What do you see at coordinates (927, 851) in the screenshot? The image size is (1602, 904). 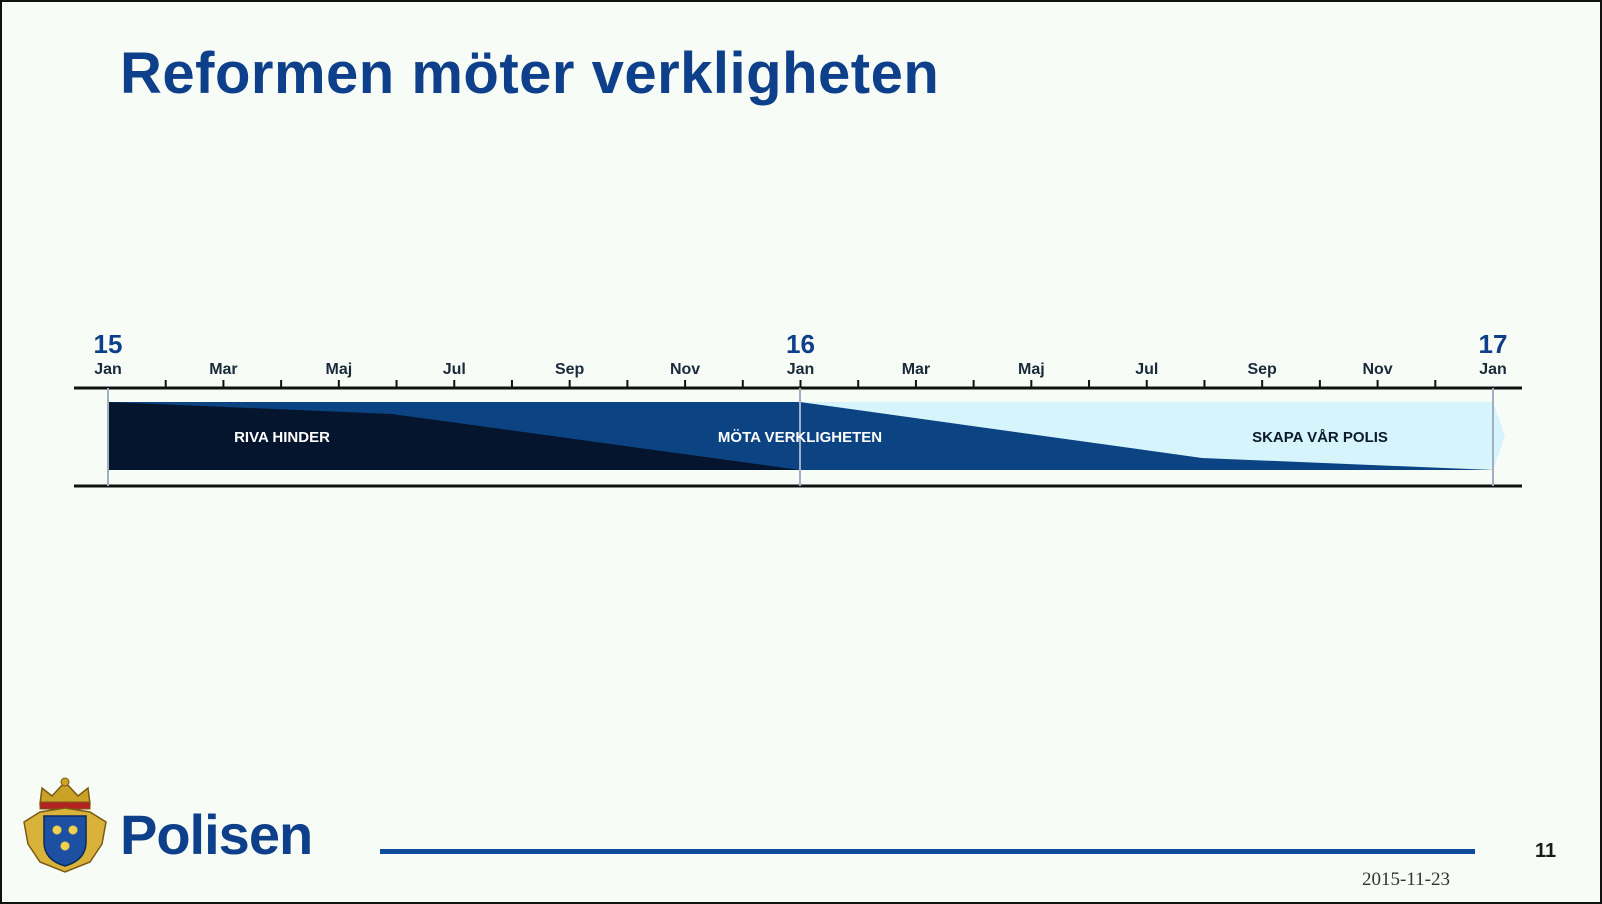 I see `footer-line` at bounding box center [927, 851].